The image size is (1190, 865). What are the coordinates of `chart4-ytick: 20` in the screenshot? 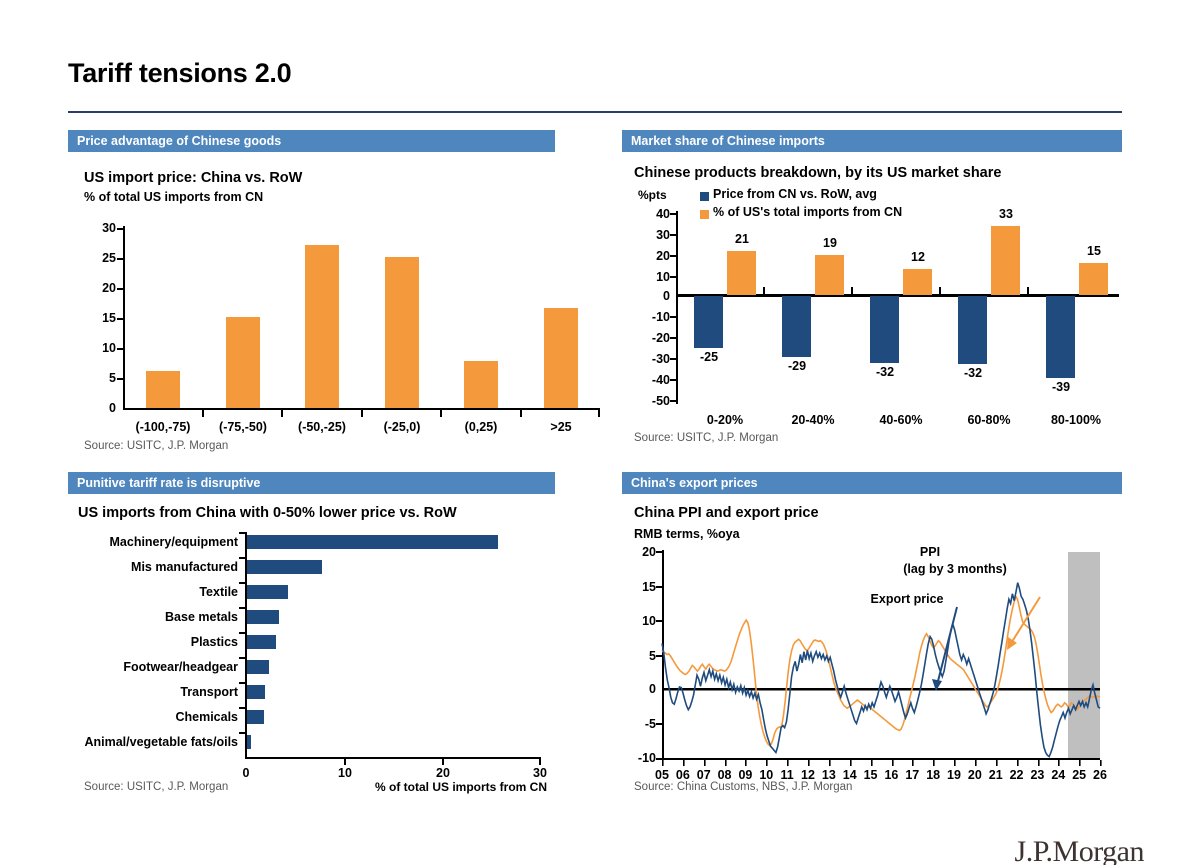 It's located at (649, 552).